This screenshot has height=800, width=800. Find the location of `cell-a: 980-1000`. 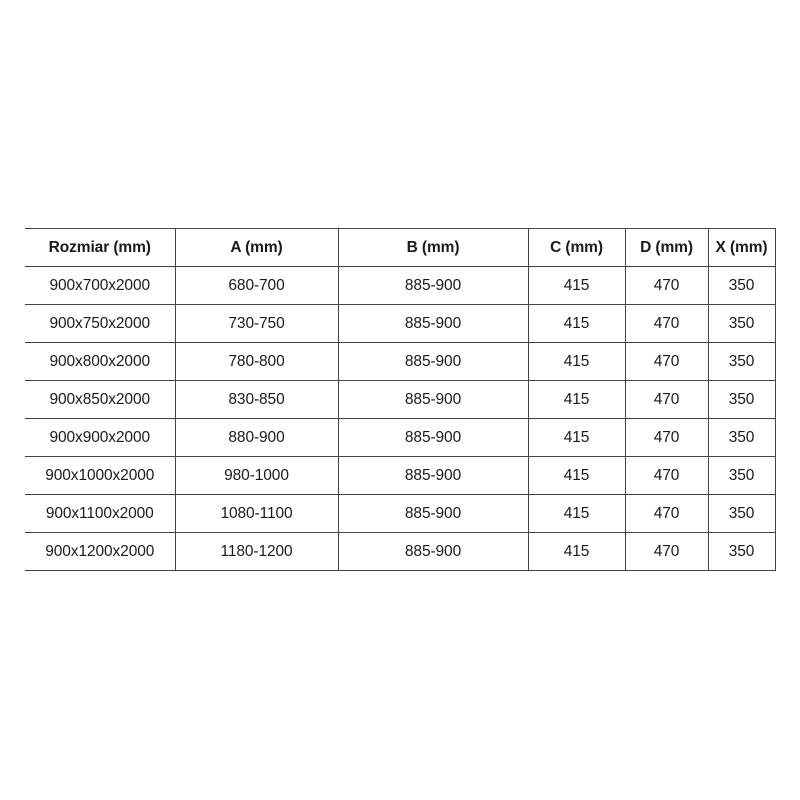

cell-a: 980-1000 is located at coordinates (257, 475).